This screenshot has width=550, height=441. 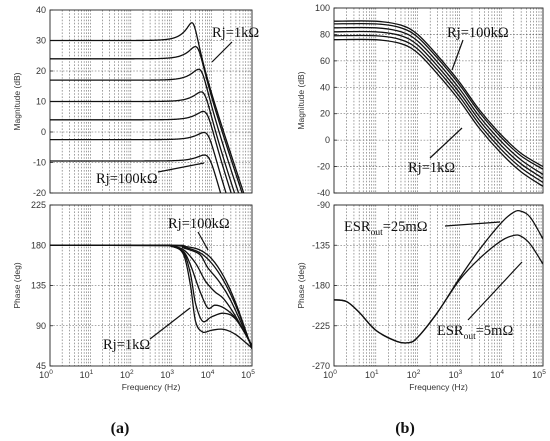 I want to click on series-group-b_mag, so click(x=438, y=103).